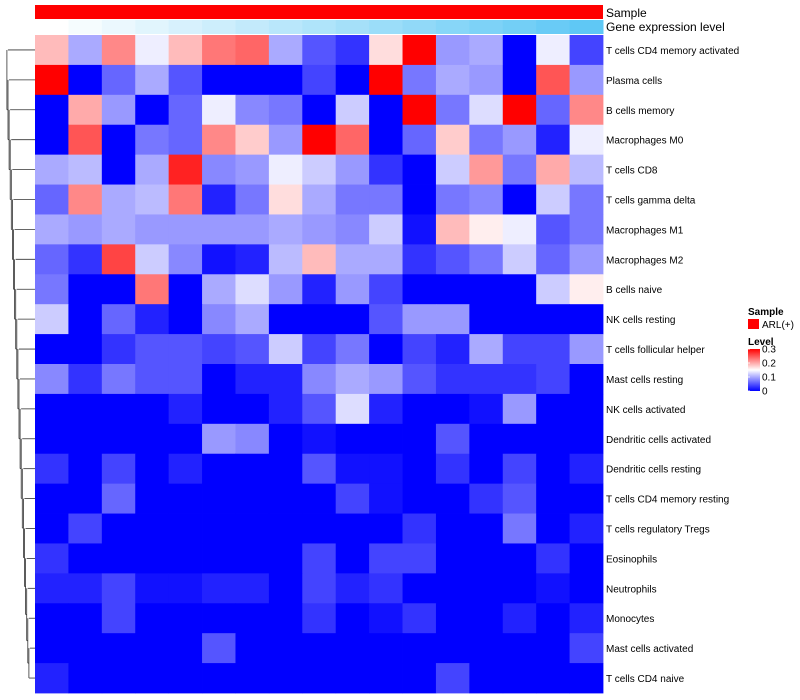 Image resolution: width=800 pixels, height=700 pixels. Describe the element at coordinates (640, 111) in the screenshot. I see `row-label: B cells memory` at that location.